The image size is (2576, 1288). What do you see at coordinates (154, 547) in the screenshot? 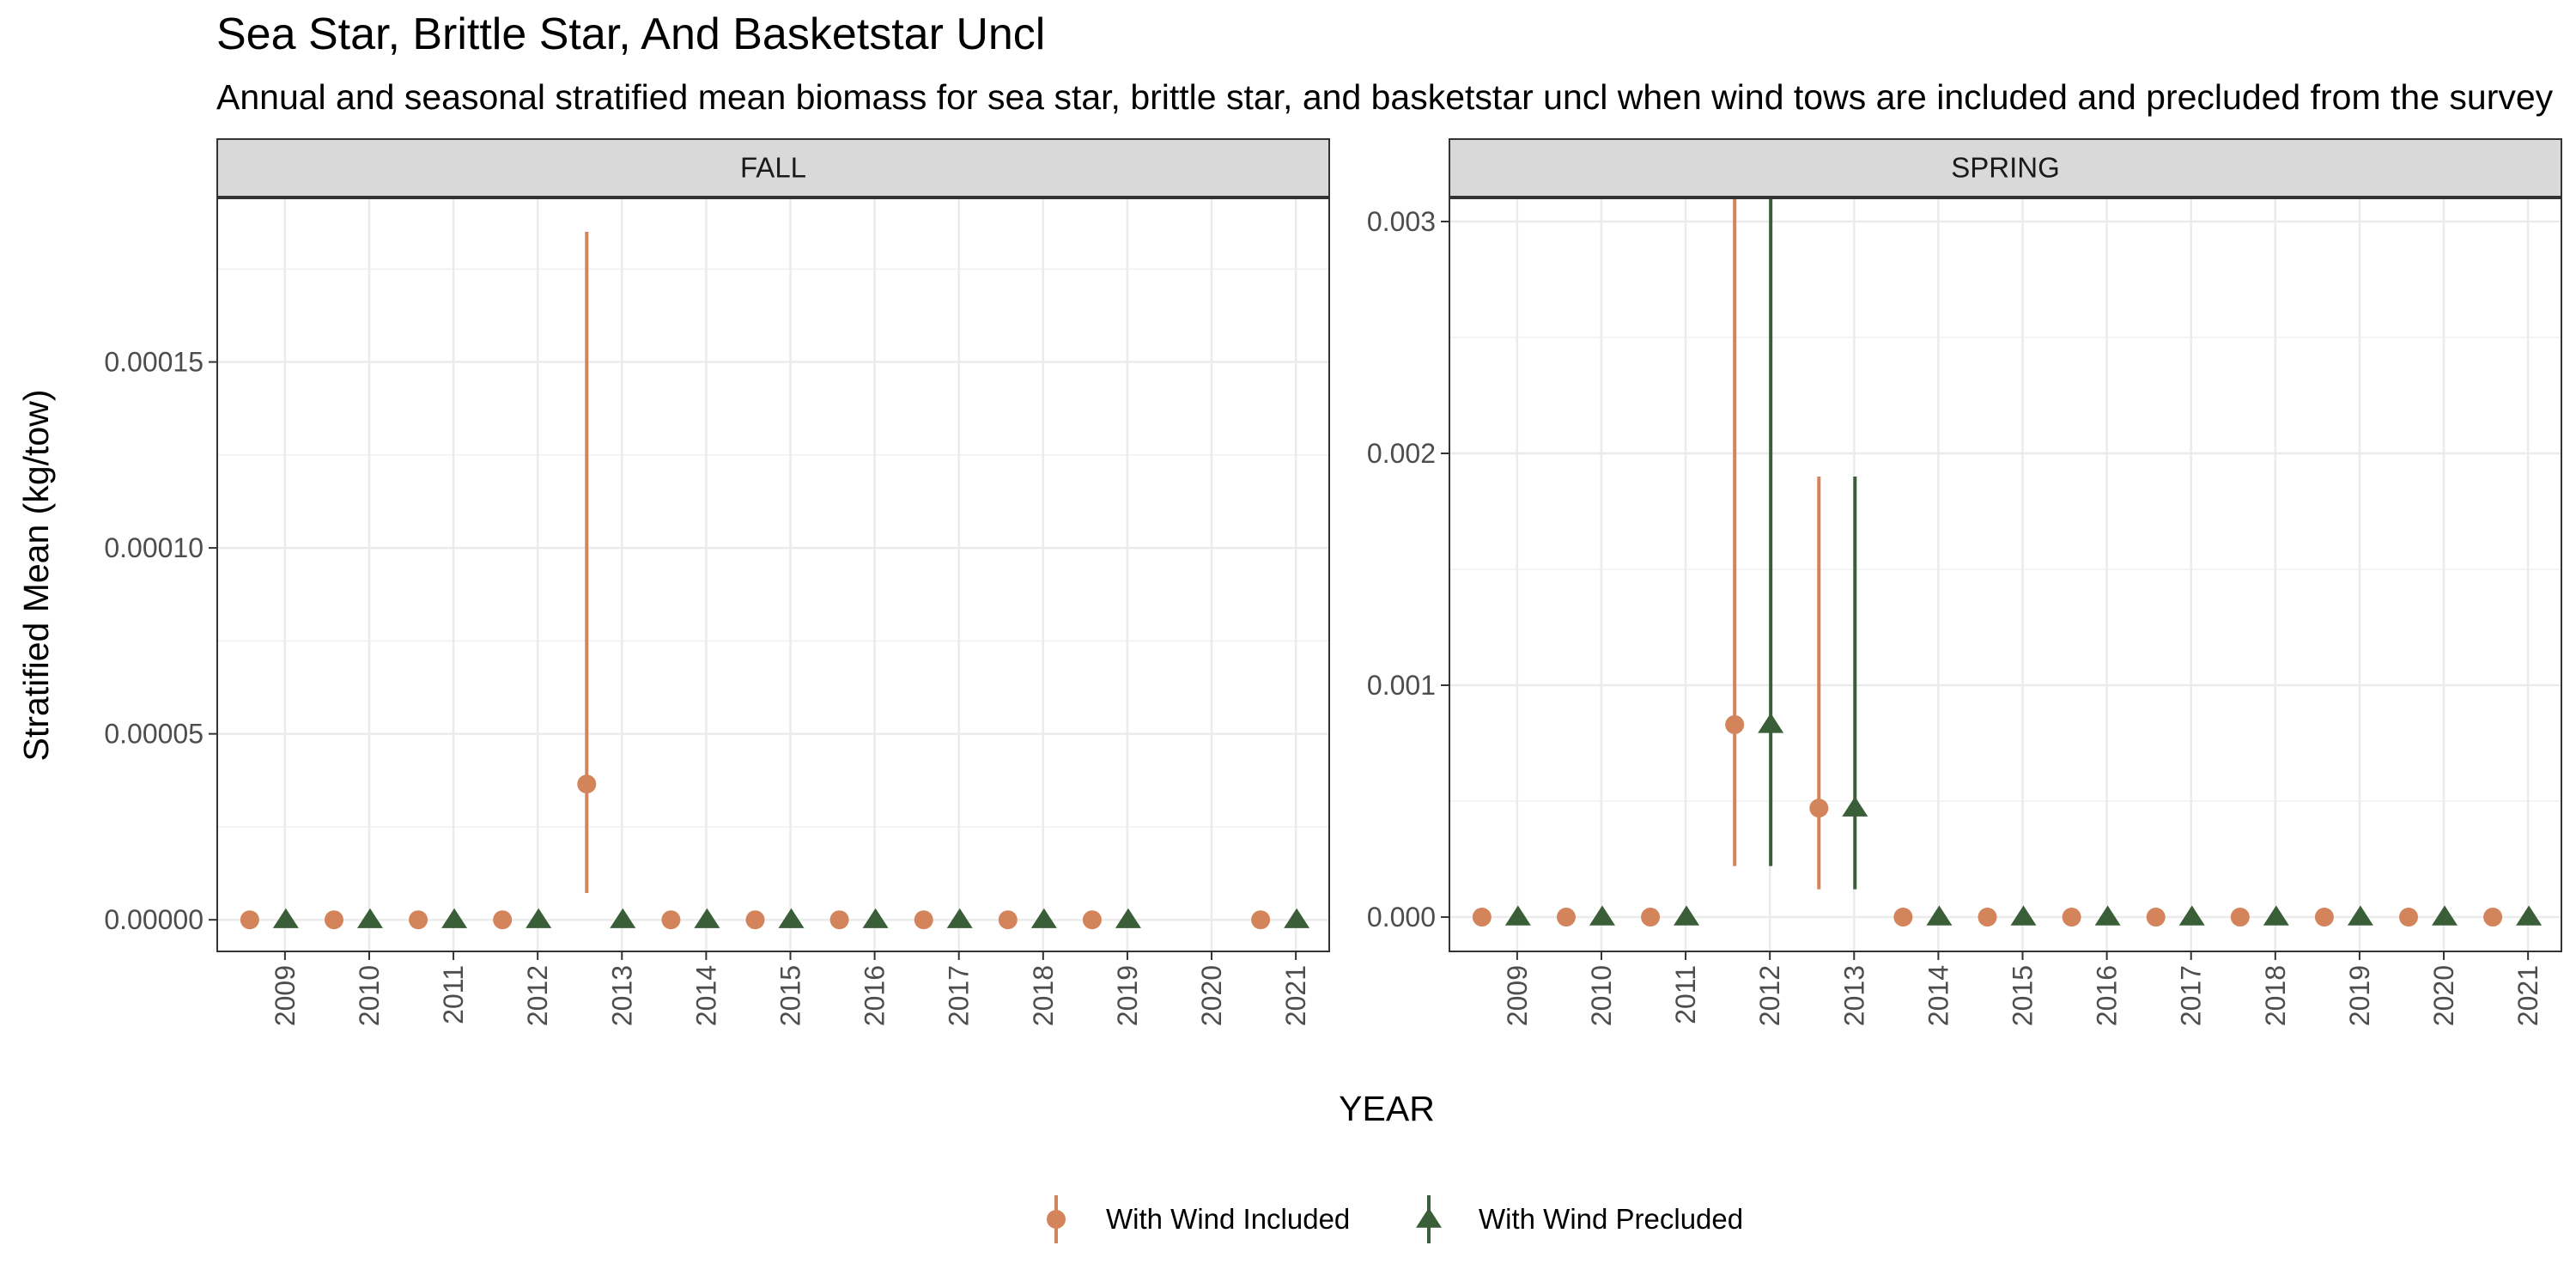
I see `y-tick-label: 0.00010` at bounding box center [154, 547].